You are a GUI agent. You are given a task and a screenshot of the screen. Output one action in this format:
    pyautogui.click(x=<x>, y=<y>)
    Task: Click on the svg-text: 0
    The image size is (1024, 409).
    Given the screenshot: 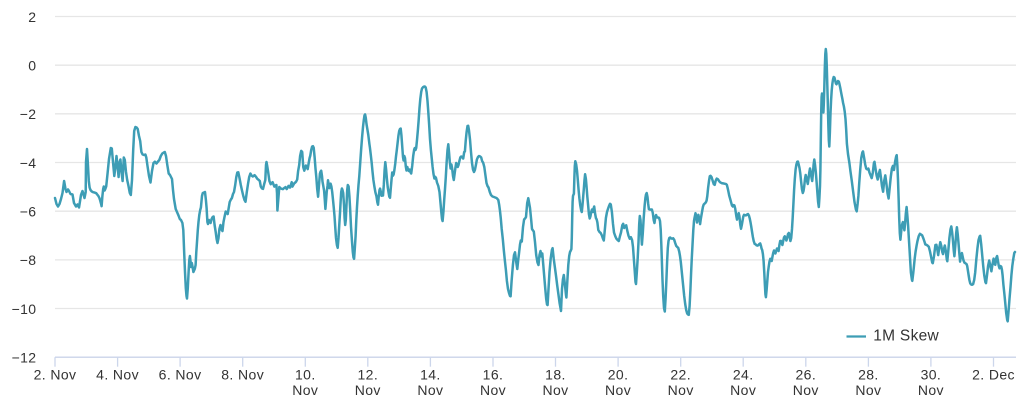 What is the action you would take?
    pyautogui.click(x=32, y=66)
    